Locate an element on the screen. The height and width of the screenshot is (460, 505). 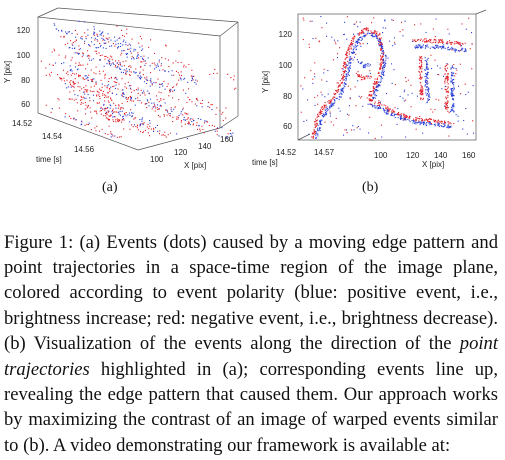
panel-a-box is located at coordinates (138, 79).